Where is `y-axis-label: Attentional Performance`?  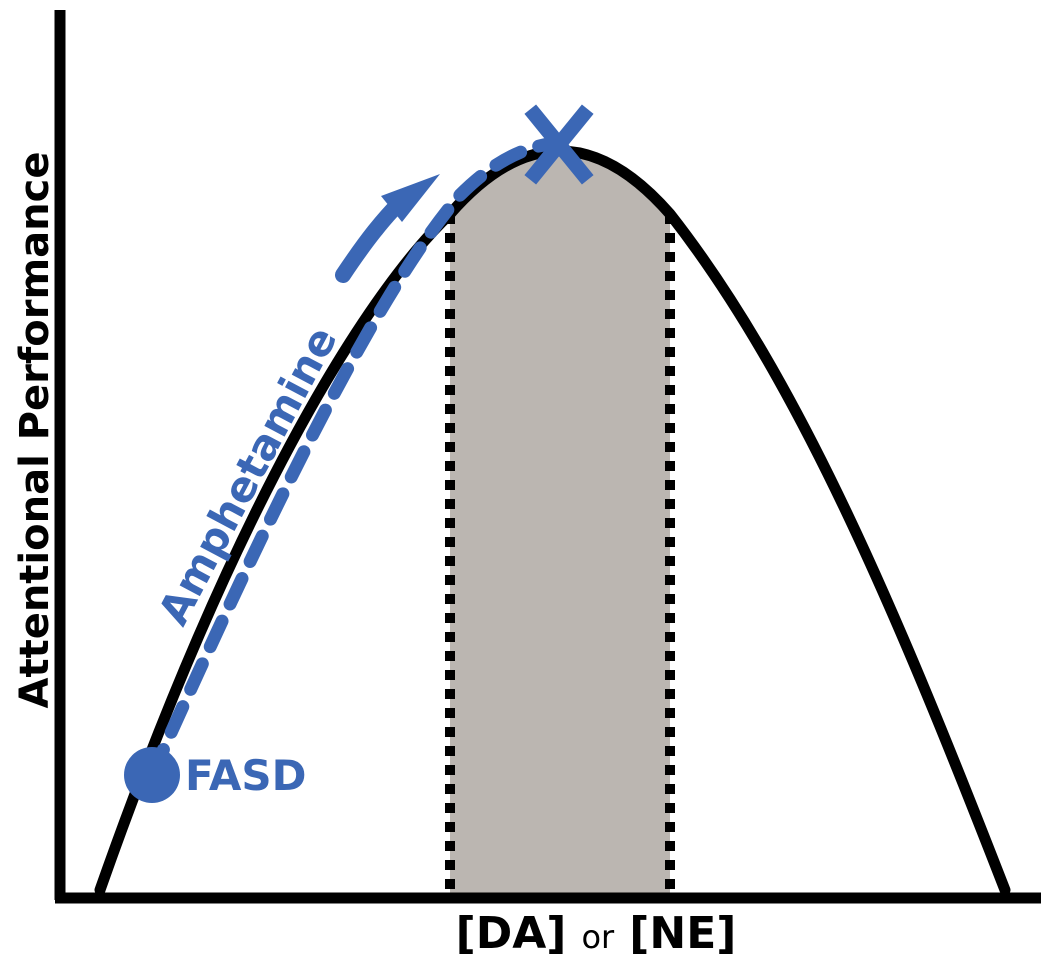 y-axis-label: Attentional Performance is located at coordinates (35, 430).